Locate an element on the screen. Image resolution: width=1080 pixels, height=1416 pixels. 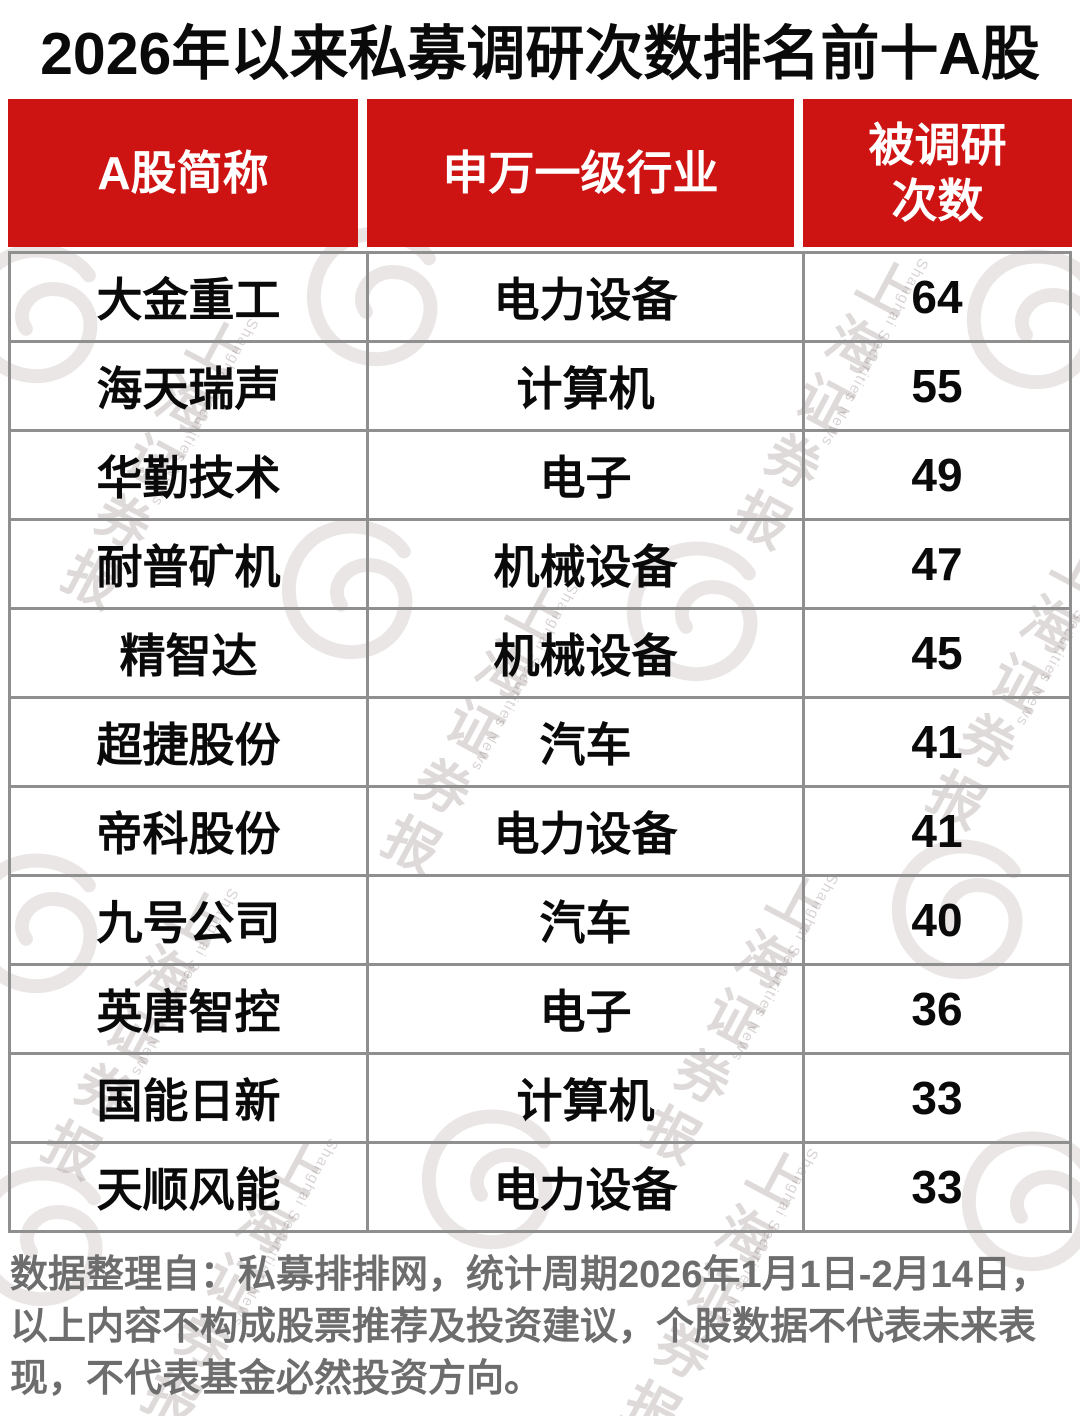
table-row: 华勤技术 电子 49 is located at coordinates (540, 473).